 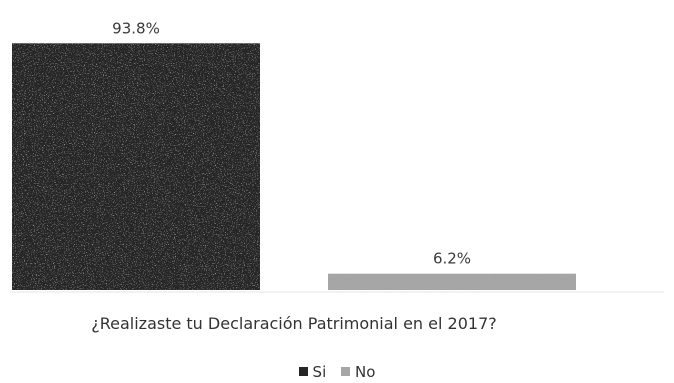 I want to click on legend-label-si: Si, so click(x=319, y=371).